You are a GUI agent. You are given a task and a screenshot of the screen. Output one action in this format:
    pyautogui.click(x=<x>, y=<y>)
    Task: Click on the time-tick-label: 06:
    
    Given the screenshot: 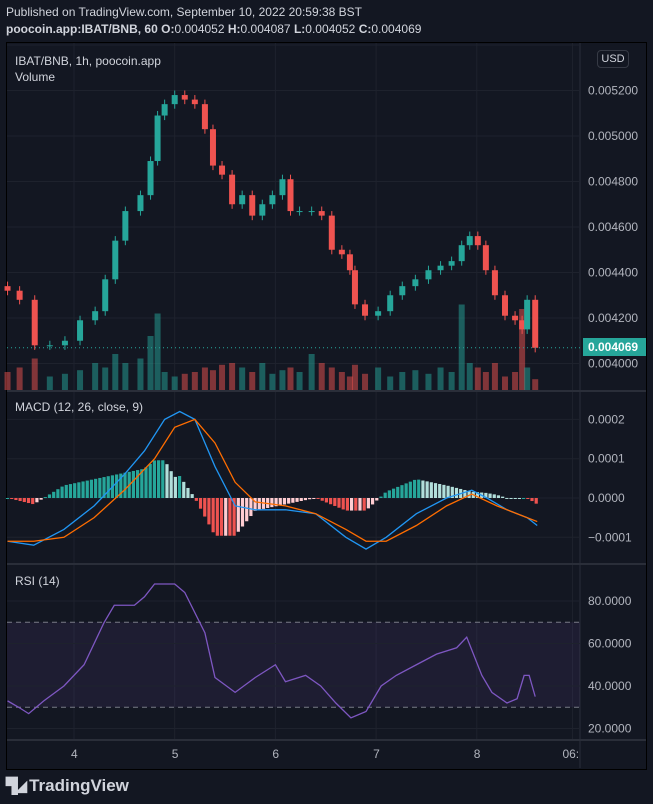 What is the action you would take?
    pyautogui.click(x=570, y=754)
    